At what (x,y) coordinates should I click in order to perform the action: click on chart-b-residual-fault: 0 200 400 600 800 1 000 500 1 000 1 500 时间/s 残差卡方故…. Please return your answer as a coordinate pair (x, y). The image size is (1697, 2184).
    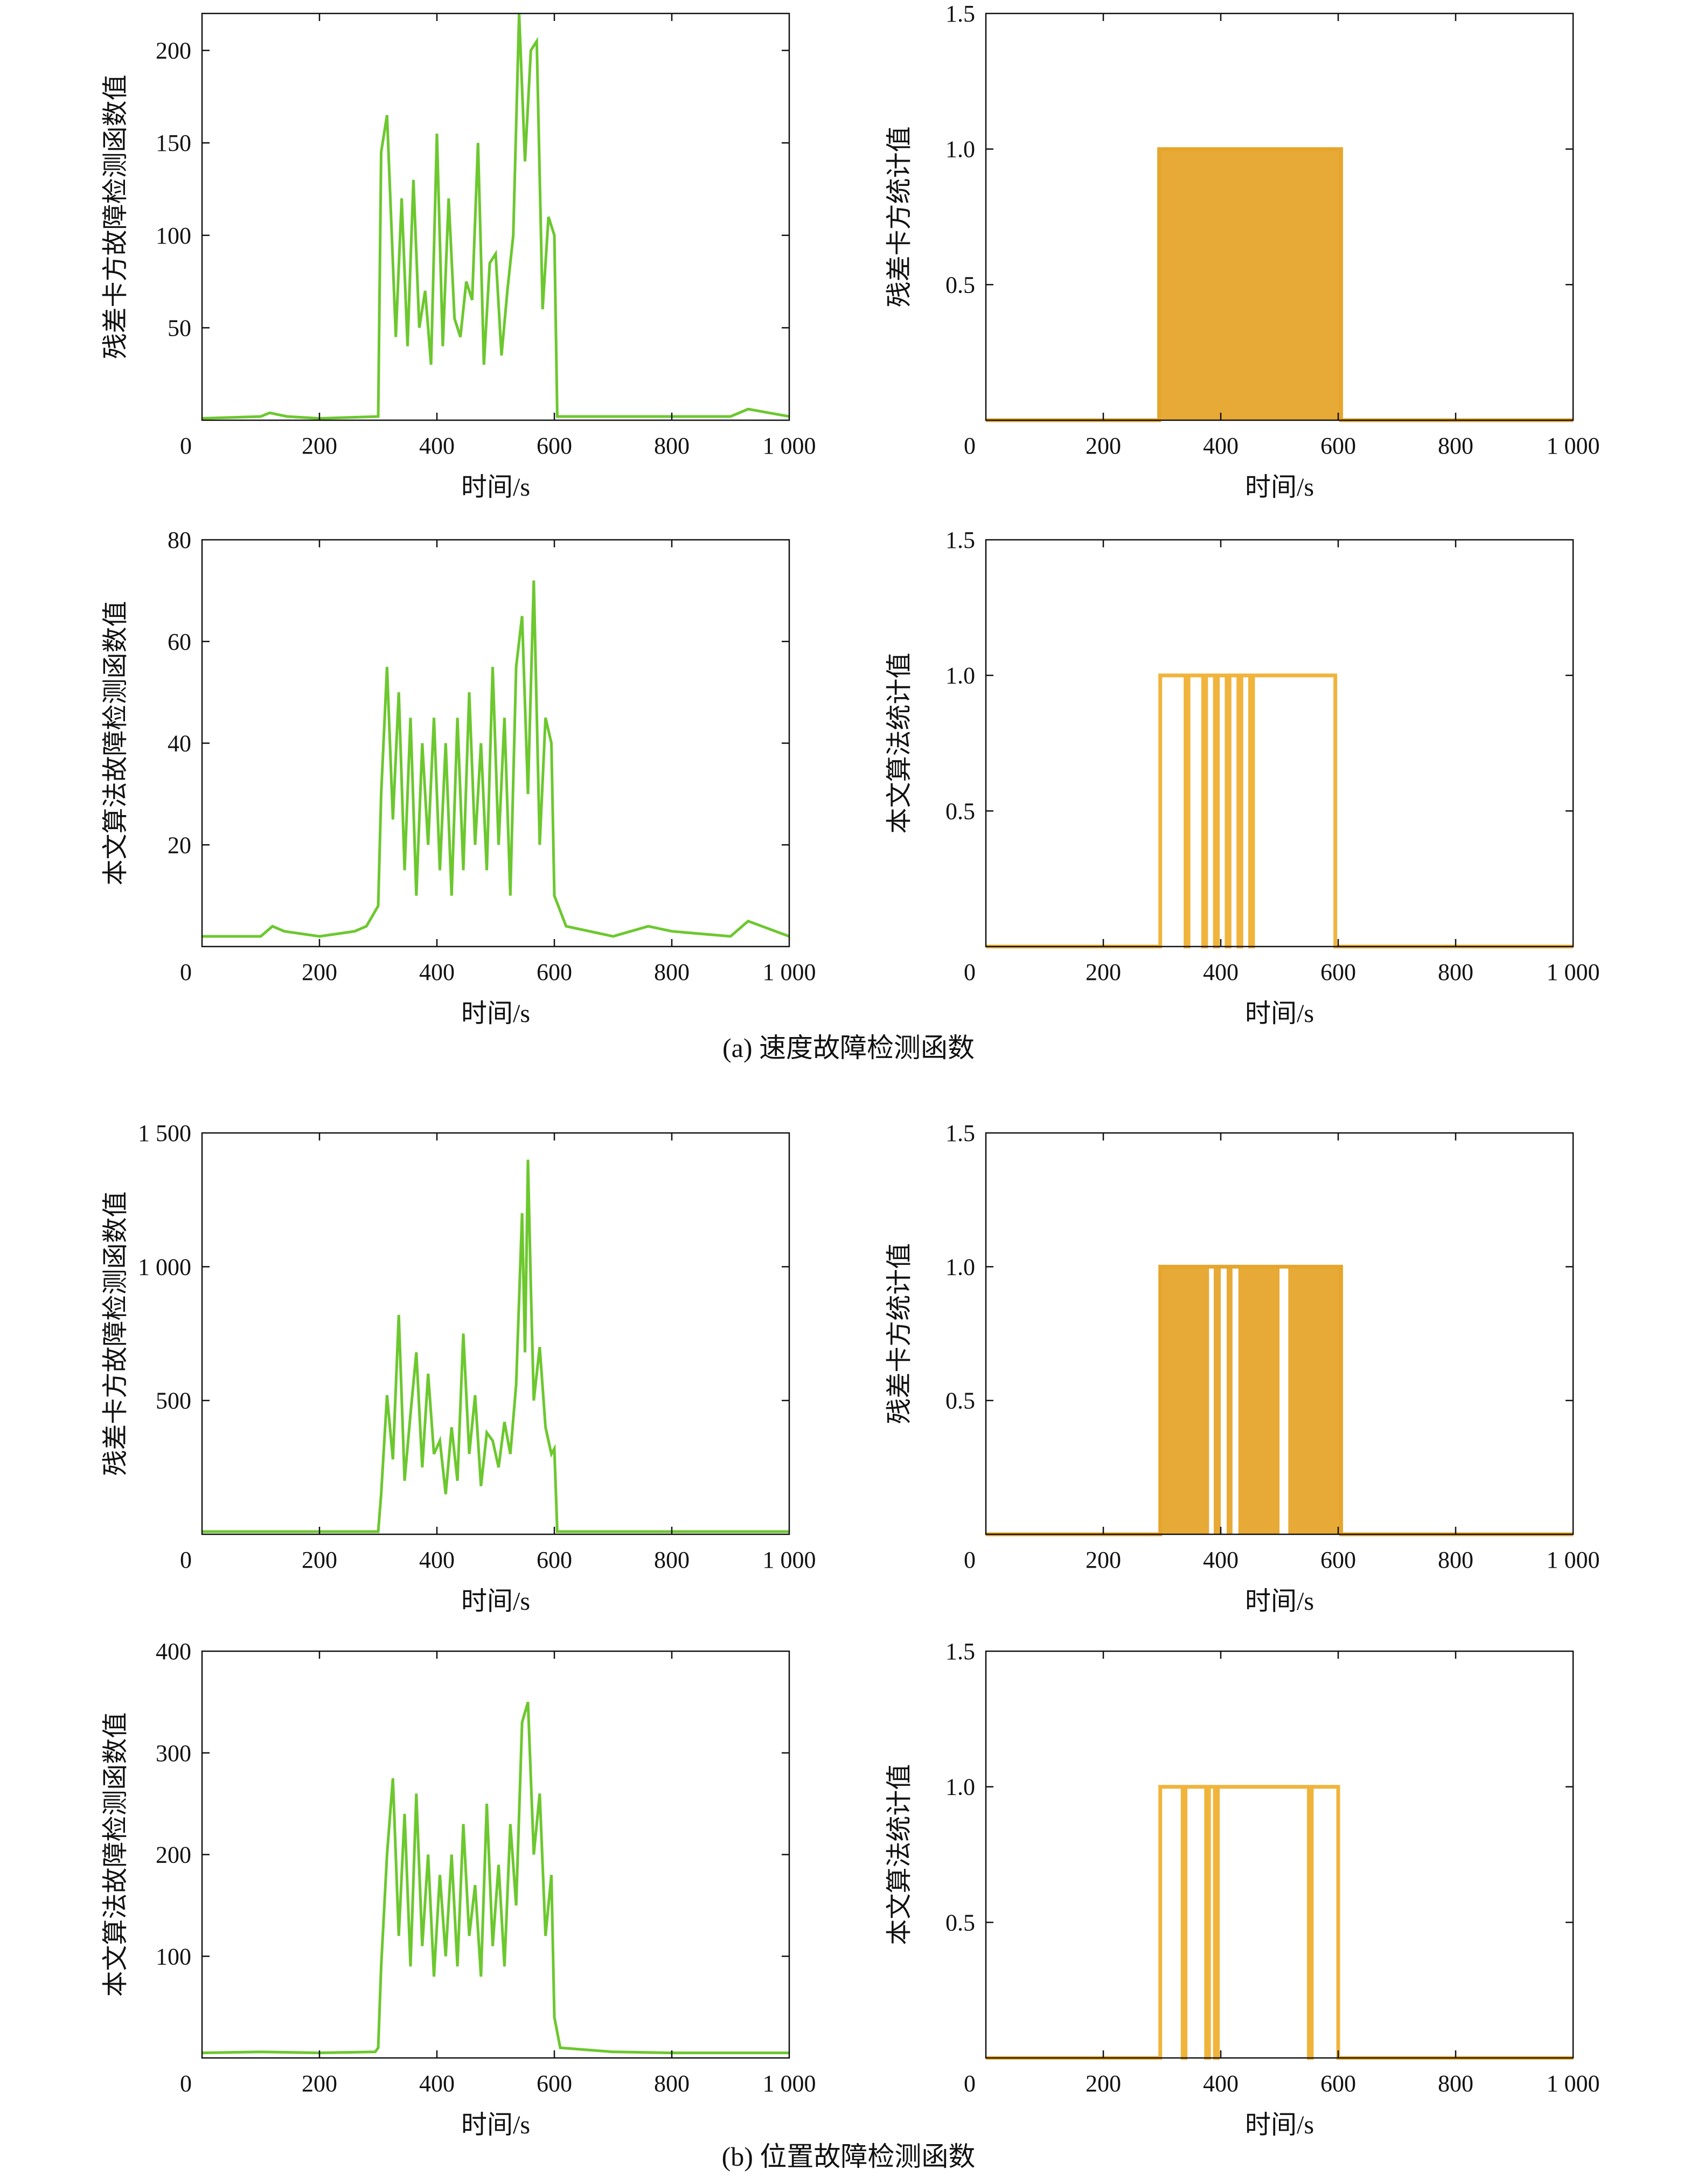
    Looking at the image, I should click on (458, 1368).